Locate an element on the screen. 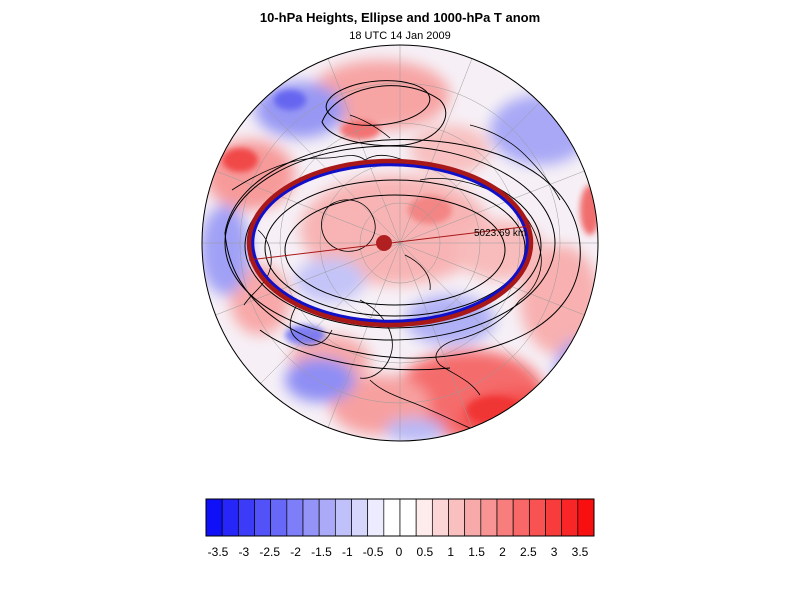 The image size is (800, 600). colorbar-tick-label: 2.5 is located at coordinates (528, 552).